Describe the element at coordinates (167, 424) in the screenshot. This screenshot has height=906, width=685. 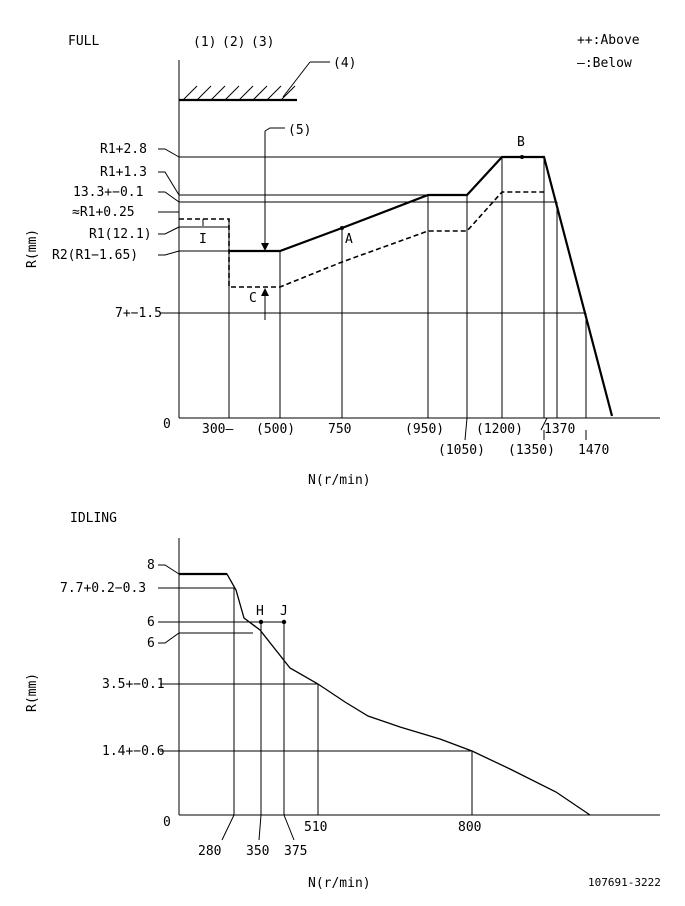
I see `full-origin: 0` at that location.